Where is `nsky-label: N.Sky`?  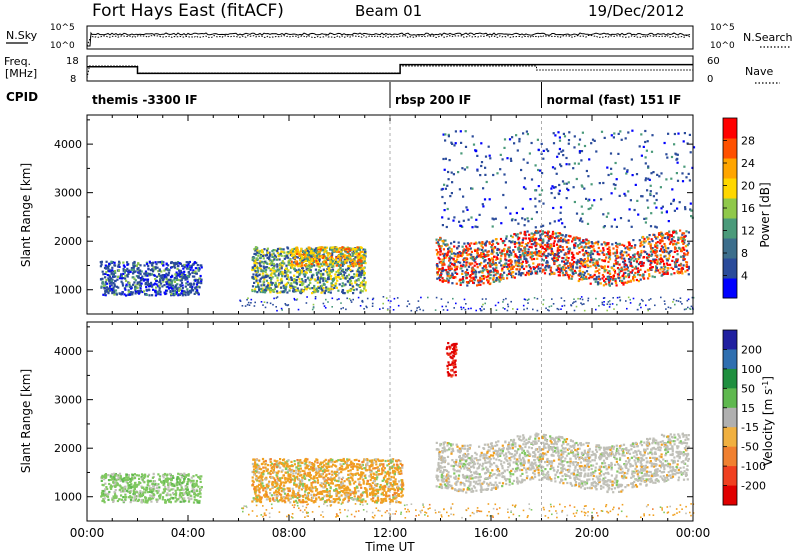
nsky-label: N.Sky is located at coordinates (22, 35).